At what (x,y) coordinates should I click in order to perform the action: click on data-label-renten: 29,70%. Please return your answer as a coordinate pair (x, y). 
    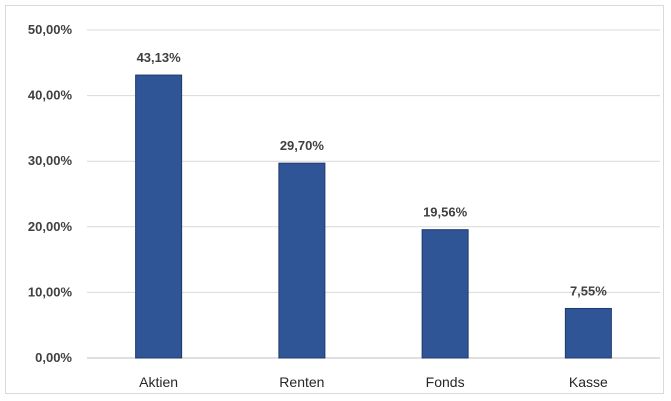
    Looking at the image, I should click on (302, 145).